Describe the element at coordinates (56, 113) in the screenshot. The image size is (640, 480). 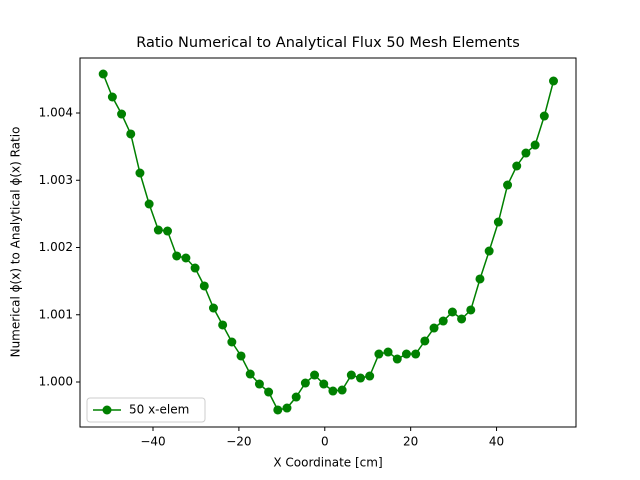
I see `y-tick-label: 1.004` at that location.